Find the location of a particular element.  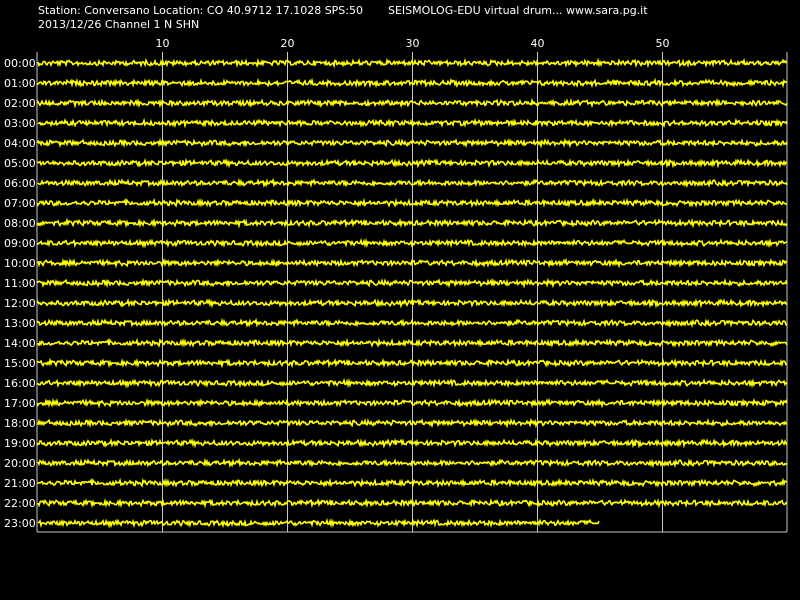

row-label: 05:00 is located at coordinates (20, 163).